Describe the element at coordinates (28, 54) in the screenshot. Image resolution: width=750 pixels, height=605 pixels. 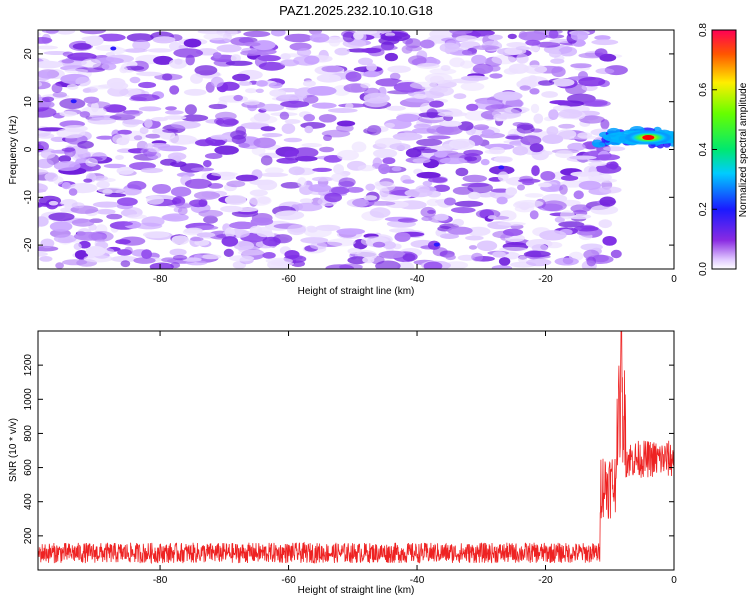
I see `y-tick-label: 20` at that location.